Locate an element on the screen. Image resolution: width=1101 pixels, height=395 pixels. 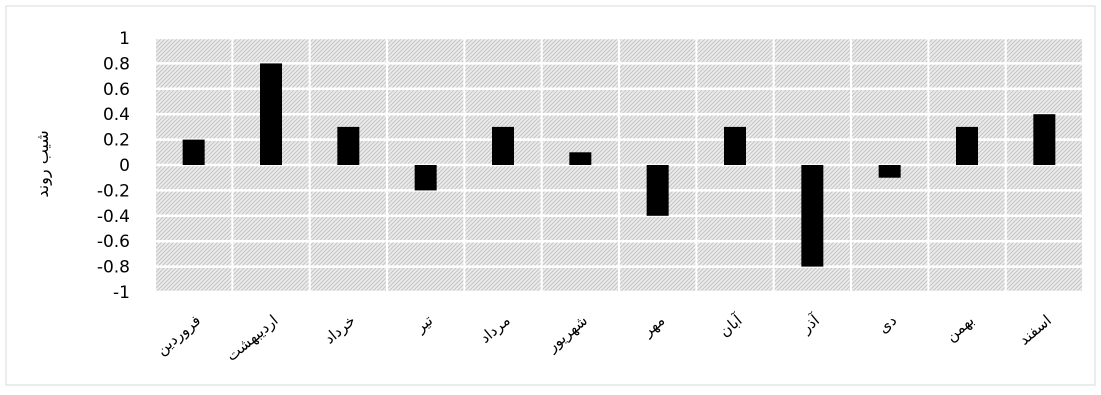
y-tick-label: 0 is located at coordinates (124, 166).